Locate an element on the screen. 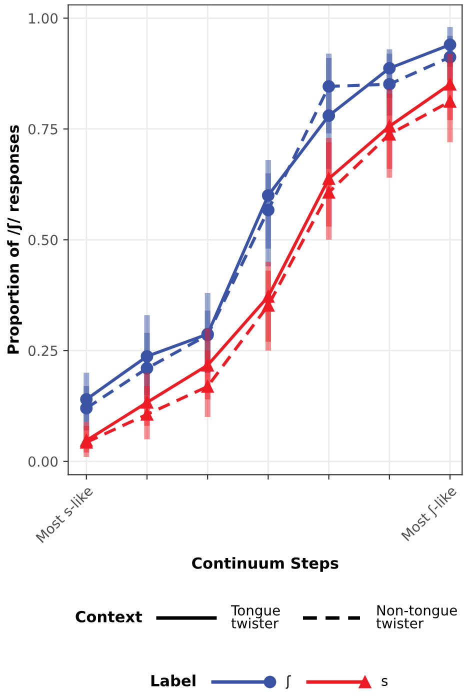  y-tick-label: 0.75 is located at coordinates (43, 129).